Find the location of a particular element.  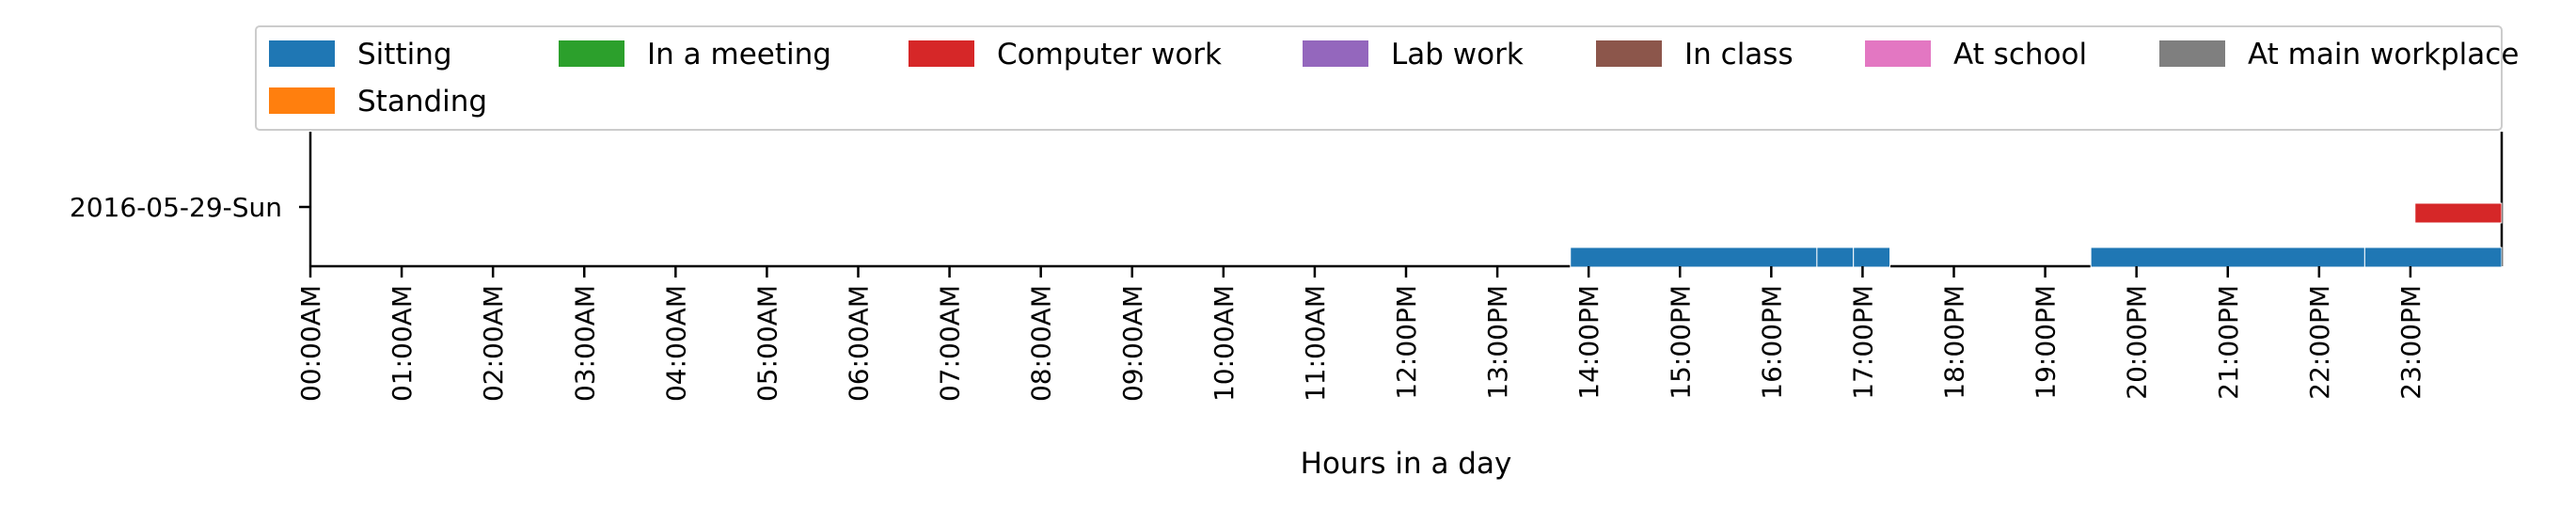

x-tick-label: 22:00PM is located at coordinates (2319, 343).